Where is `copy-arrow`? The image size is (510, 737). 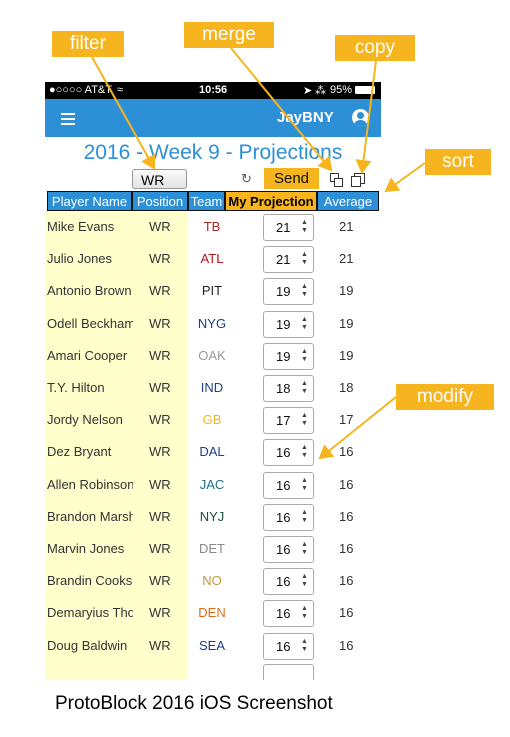
copy-arrow is located at coordinates (369, 116).